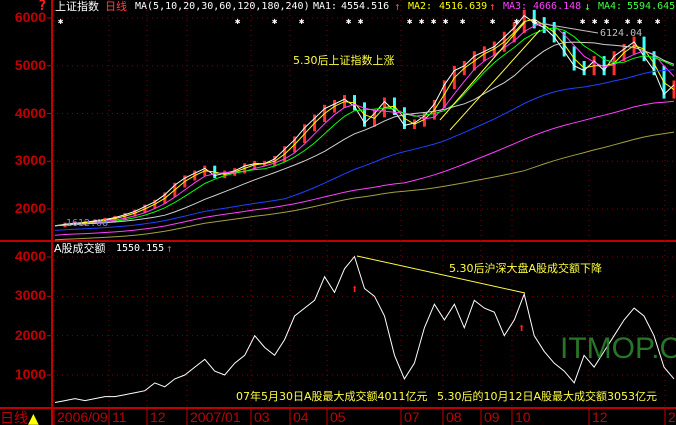 This screenshot has width=676, height=425. What do you see at coordinates (301, 417) in the screenshot?
I see `date-tick-label: 04` at bounding box center [301, 417].